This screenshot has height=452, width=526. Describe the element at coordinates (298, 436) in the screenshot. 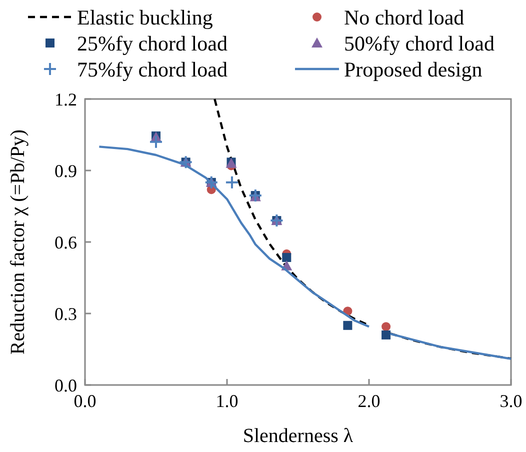

I see `x-axis-title: Slenderness λ` at that location.